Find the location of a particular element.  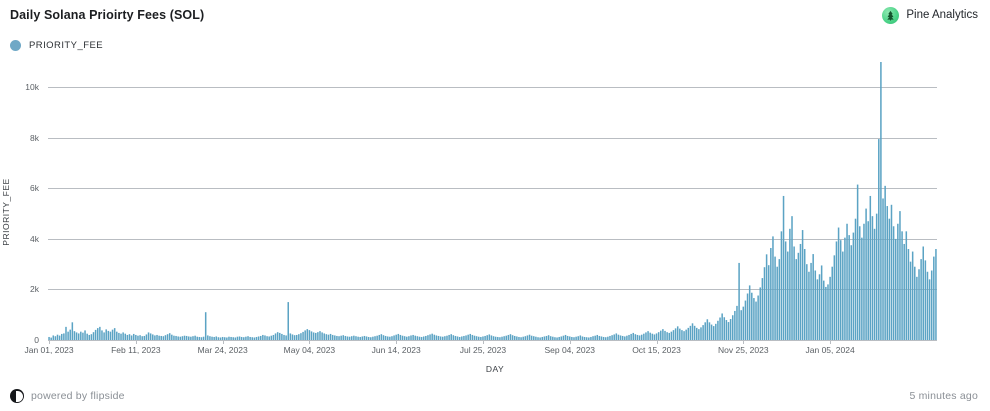

legend-label-priority-fee: PRIORITY_FEE is located at coordinates (66, 45).